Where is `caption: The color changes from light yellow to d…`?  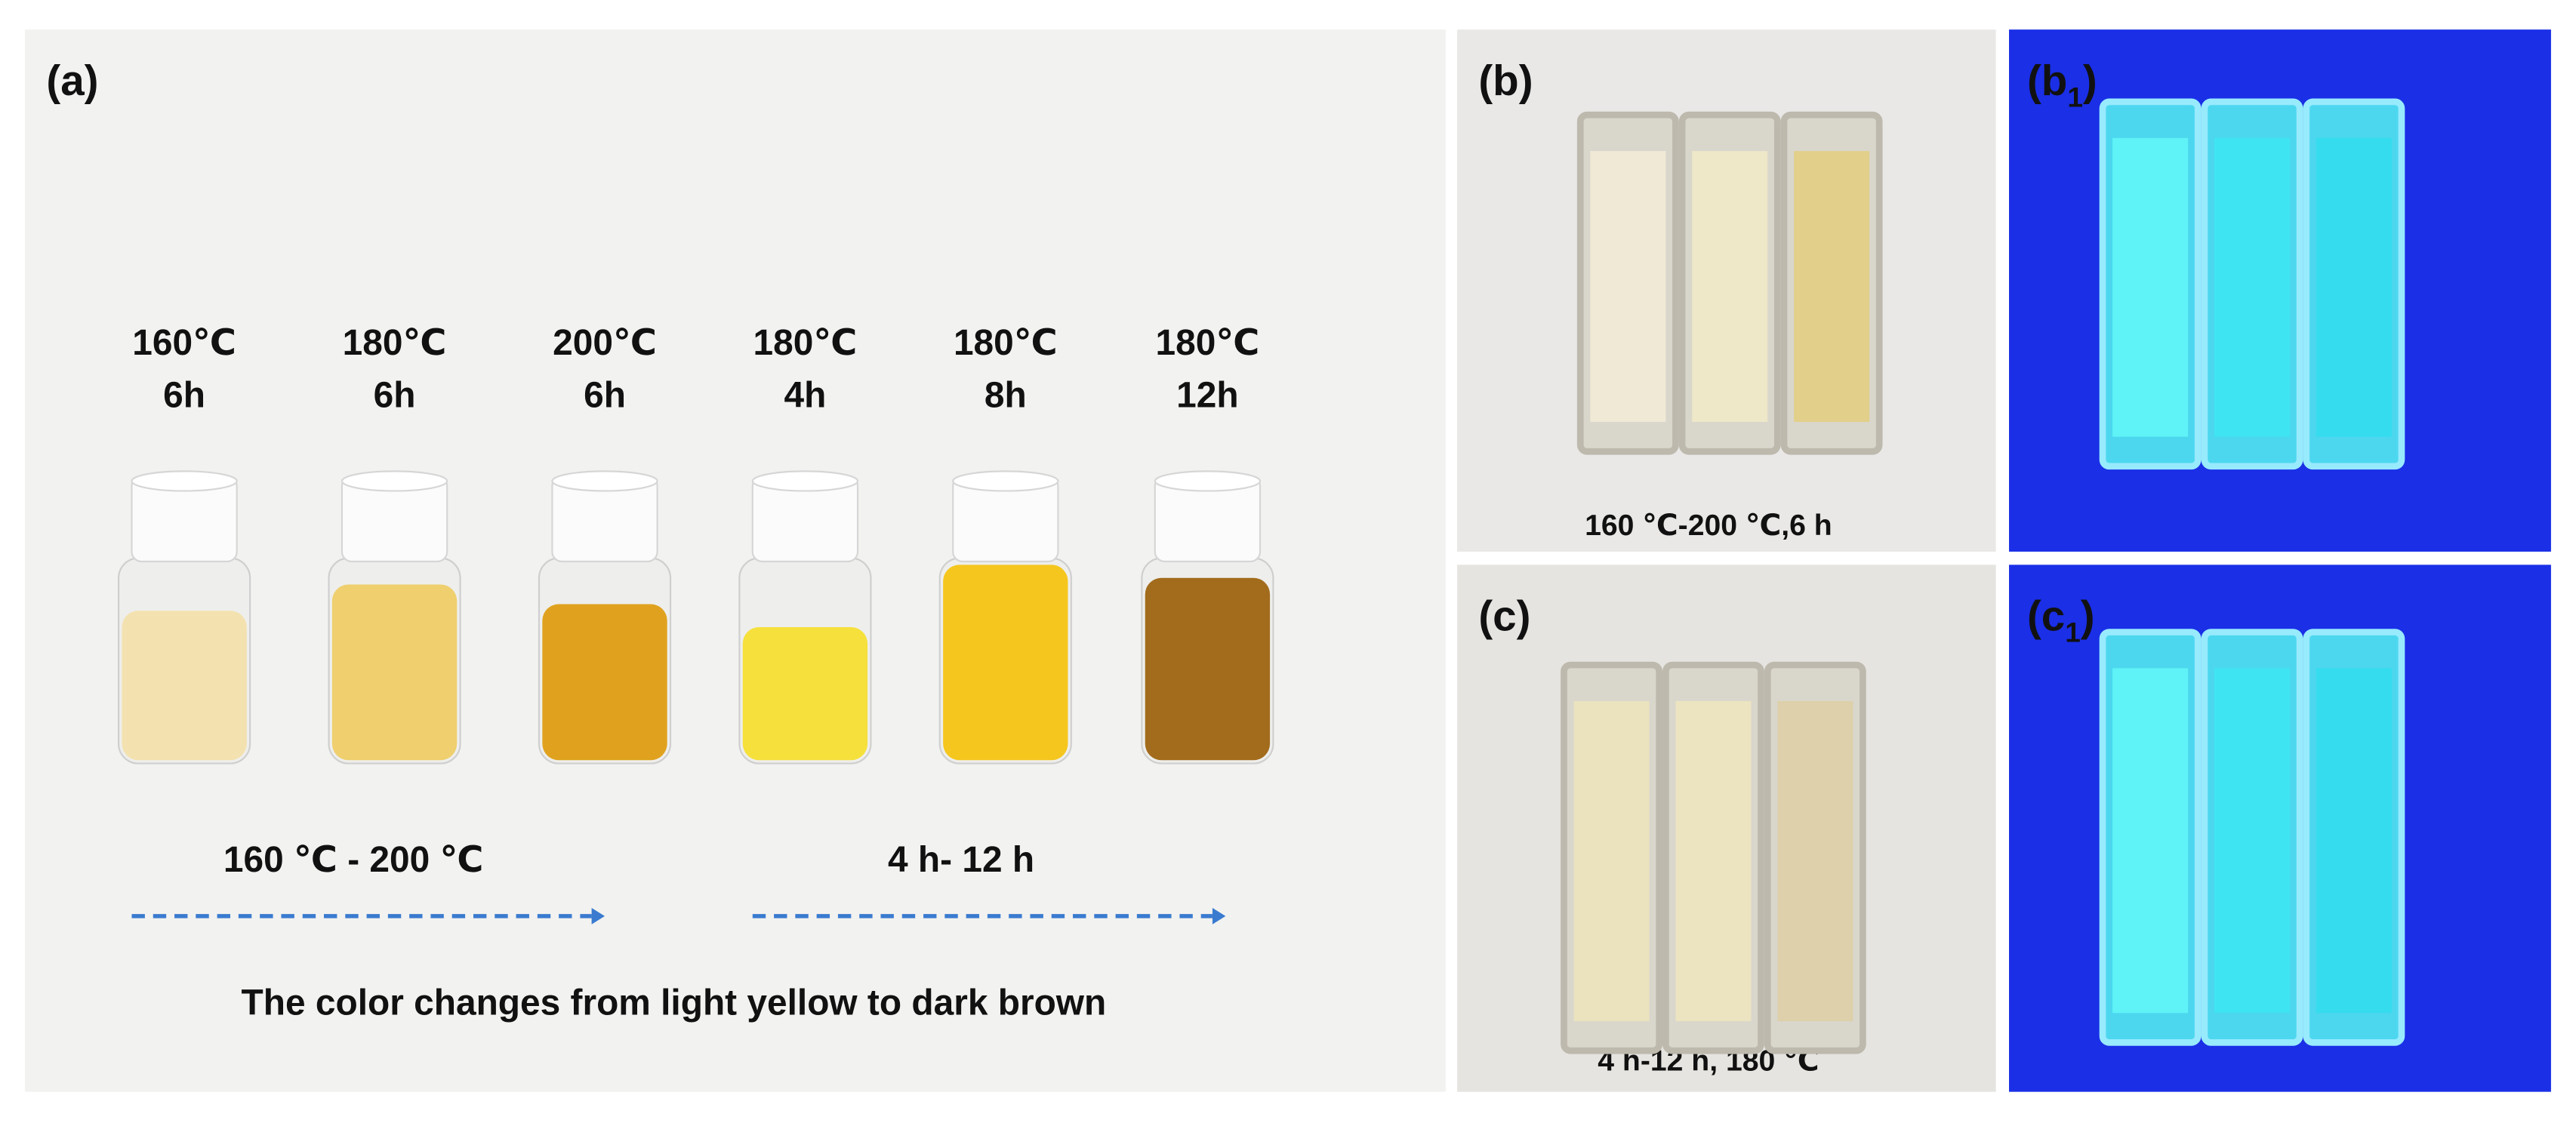 caption: The color changes from light yellow to d… is located at coordinates (674, 1003).